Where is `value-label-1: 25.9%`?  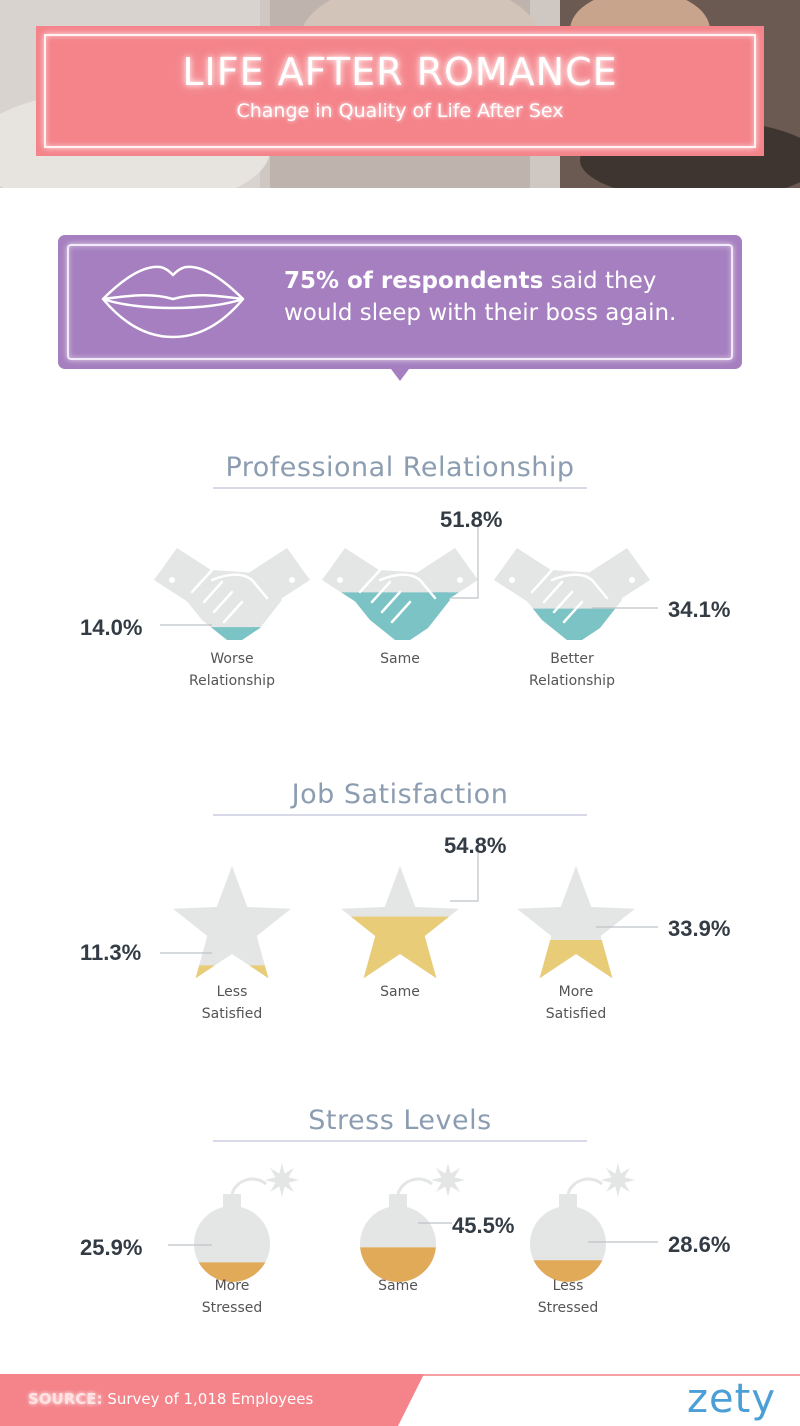 value-label-1: 25.9% is located at coordinates (111, 1247).